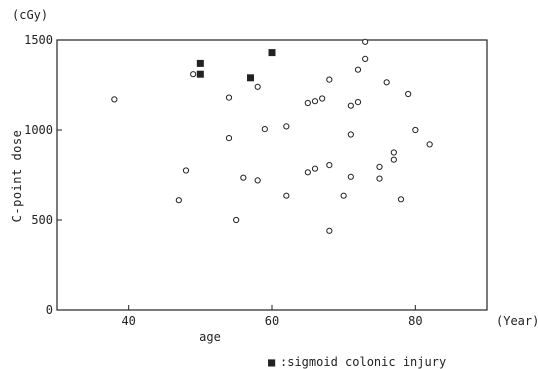 This screenshot has width=538, height=369. Describe the element at coordinates (128, 321) in the screenshot. I see `x-tick-label-40: 40` at that location.